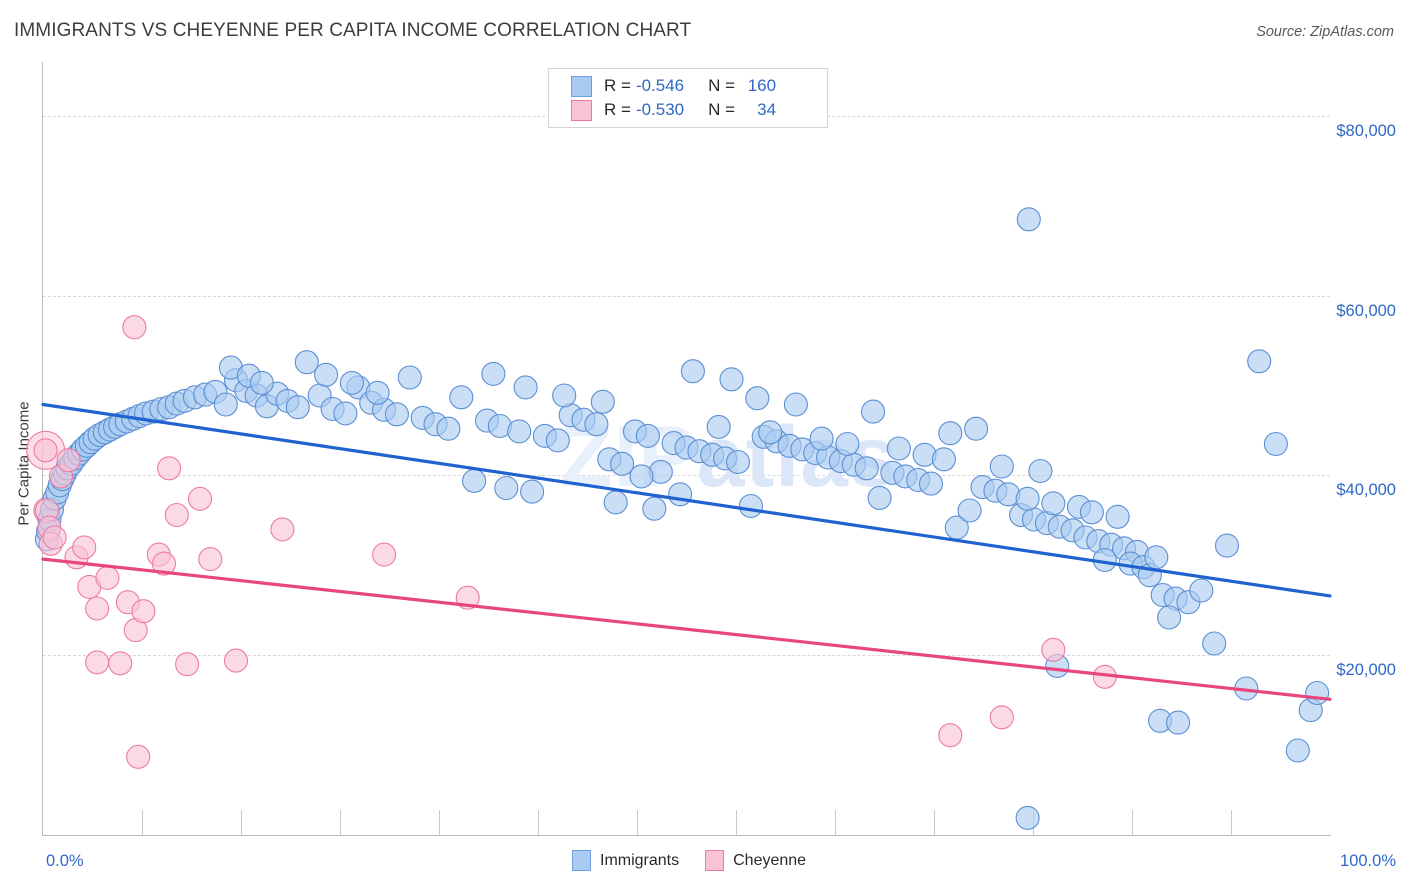  What do you see at coordinates (617, 109) in the screenshot?
I see `r-label-cheyenne: R =` at bounding box center [617, 109].